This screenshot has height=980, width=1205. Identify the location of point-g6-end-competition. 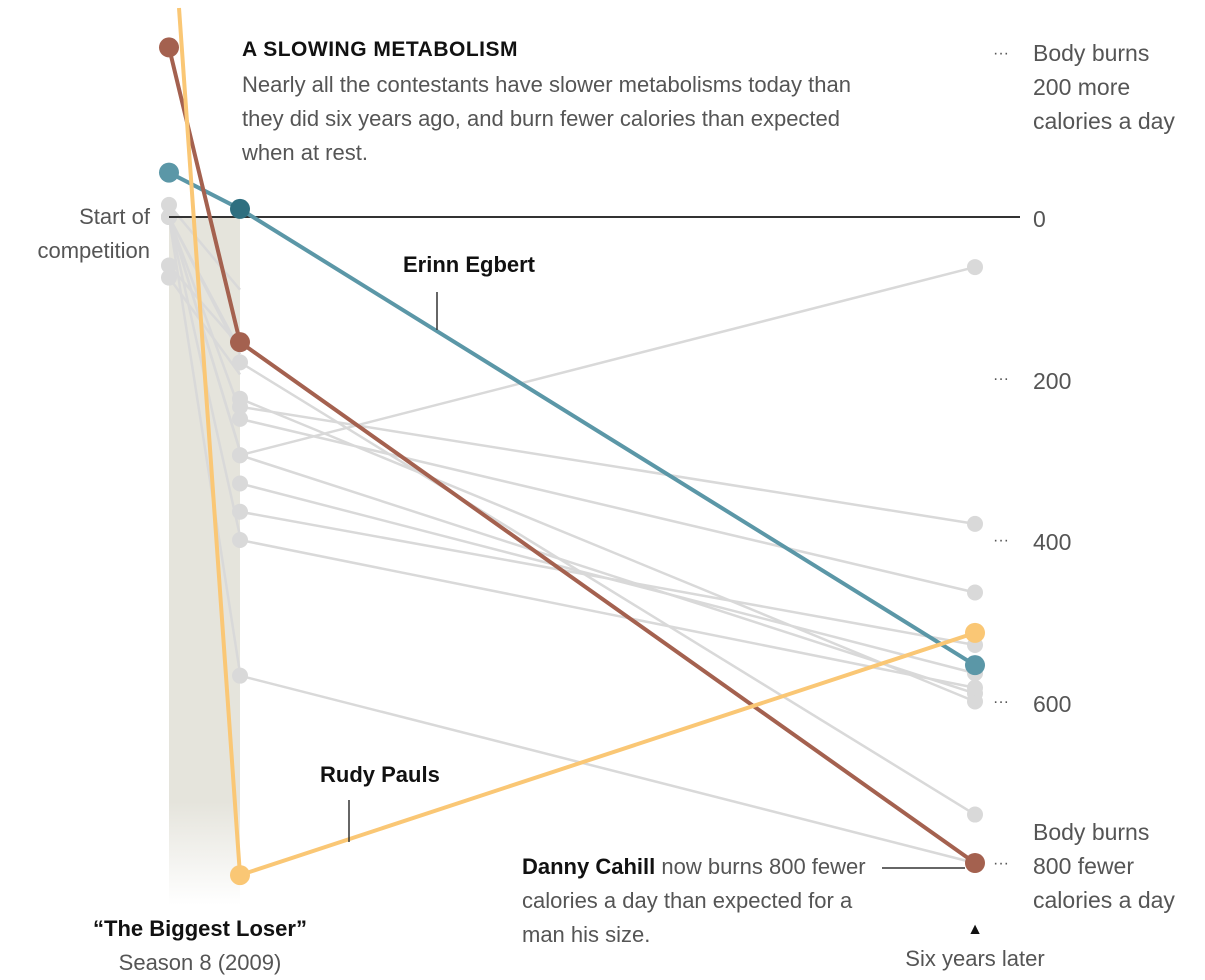
(240, 455).